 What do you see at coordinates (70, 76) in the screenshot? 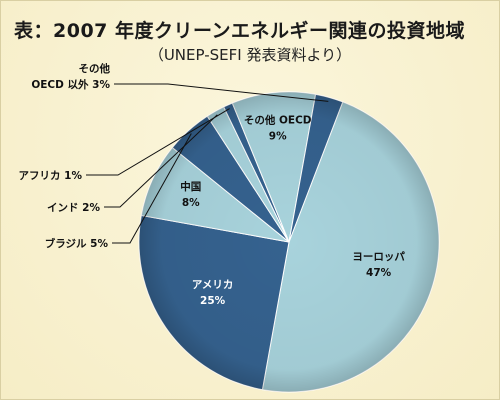
I see `slice-label: その他 OECD 以外 3%` at bounding box center [70, 76].